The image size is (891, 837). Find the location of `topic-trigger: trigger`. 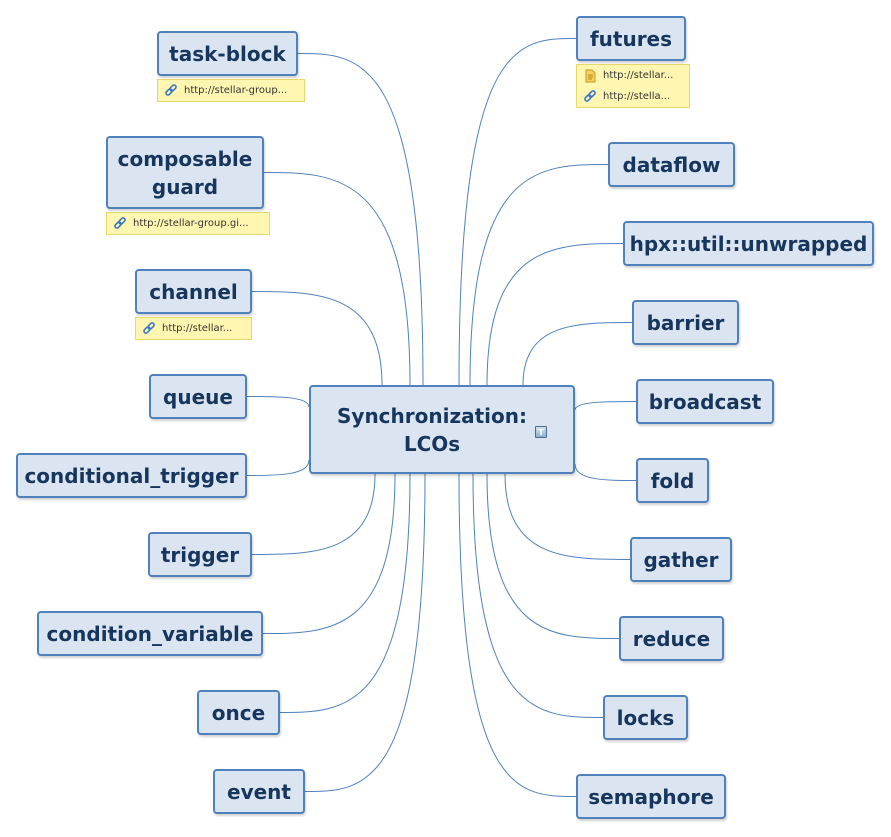

topic-trigger: trigger is located at coordinates (200, 554).